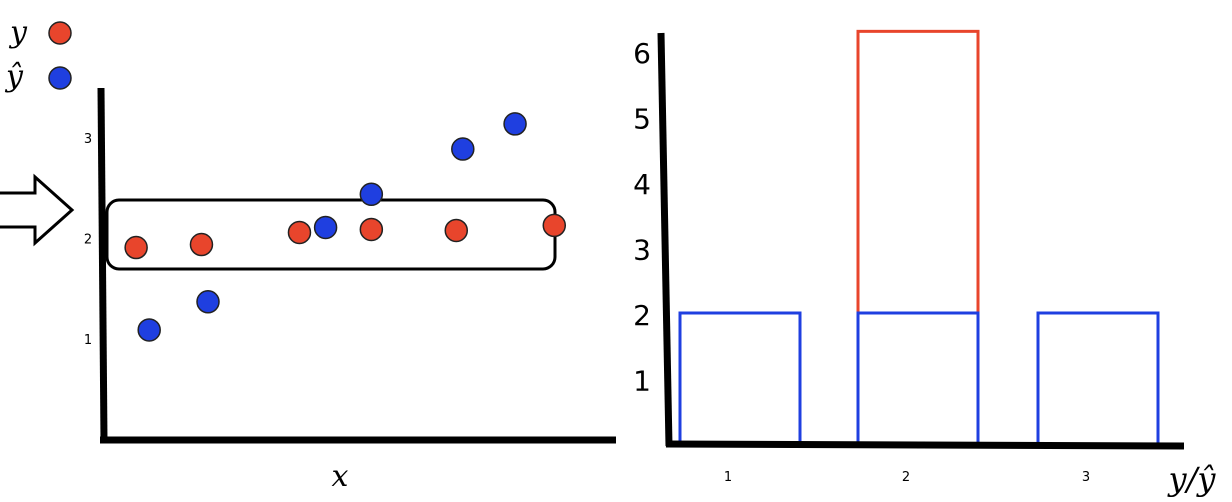  What do you see at coordinates (102, 264) in the screenshot?
I see `scatter-y-axis` at bounding box center [102, 264].